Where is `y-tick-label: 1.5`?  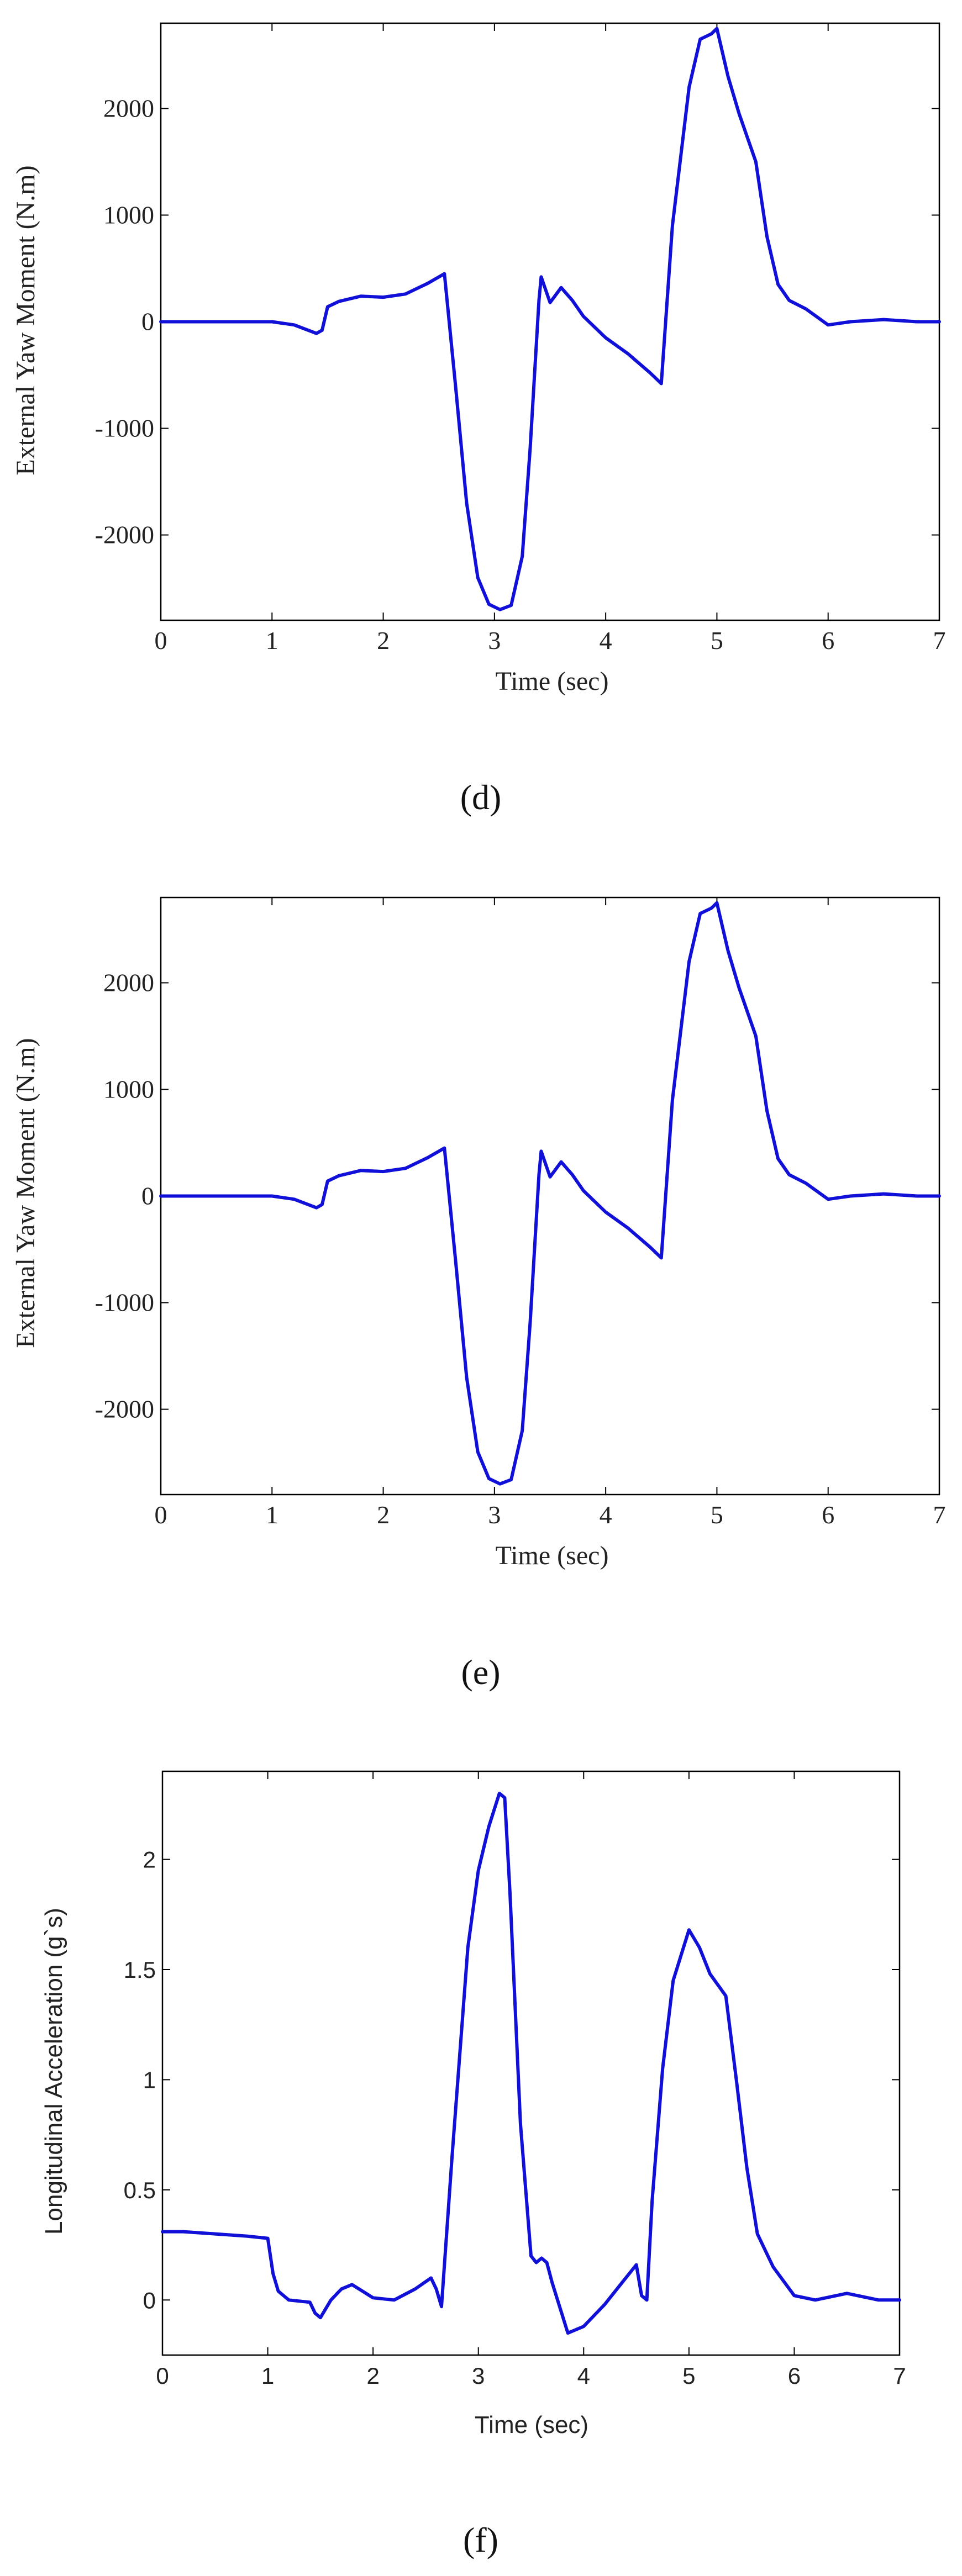 y-tick-label: 1.5 is located at coordinates (140, 1970).